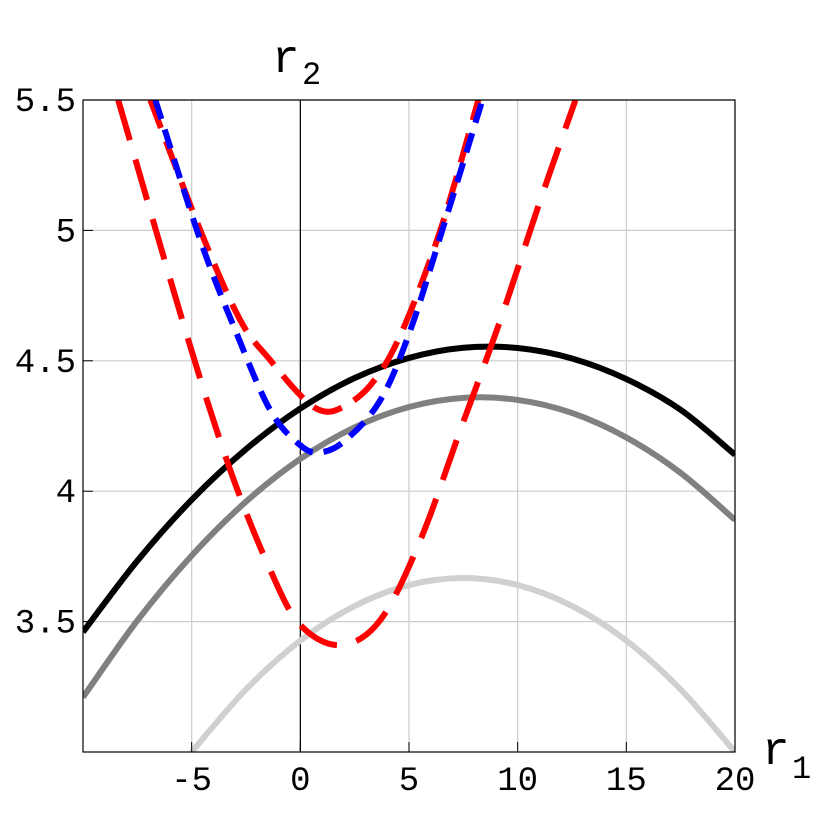 Image resolution: width=830 pixels, height=830 pixels. Describe the element at coordinates (311, 75) in the screenshot. I see `y-axis-label-sub: 2` at that location.